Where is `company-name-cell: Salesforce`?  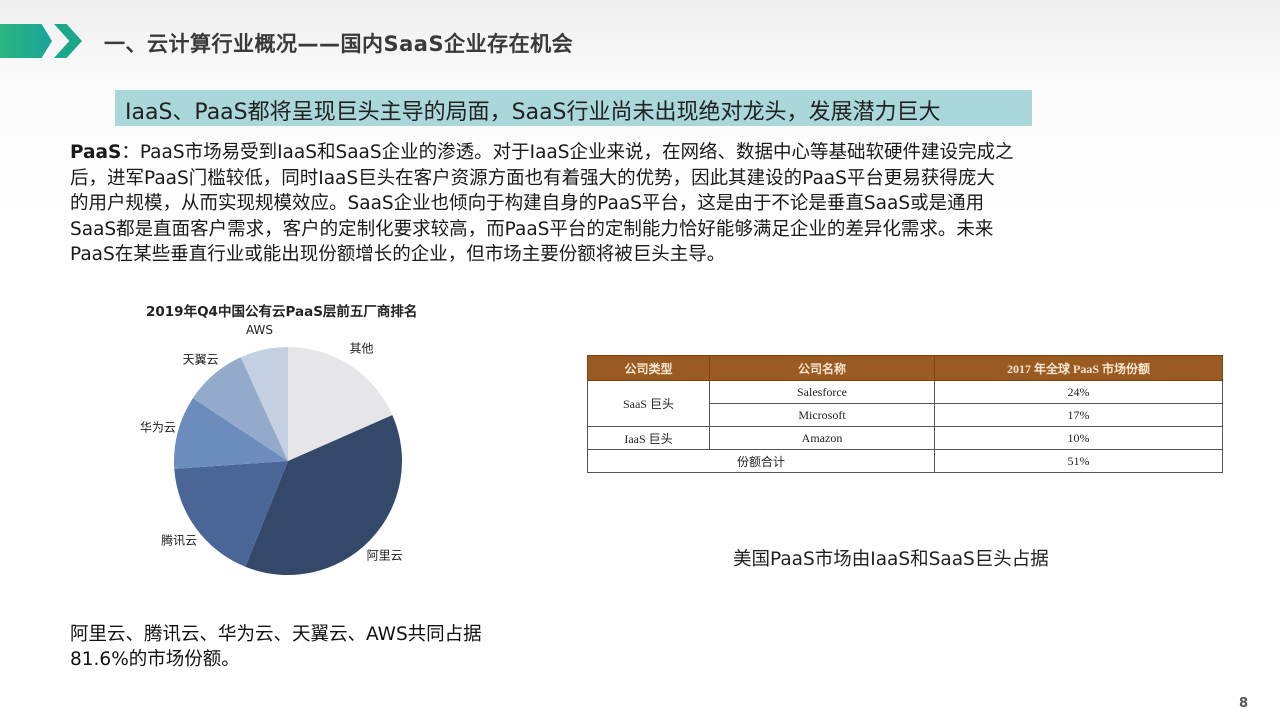 company-name-cell: Salesforce is located at coordinates (822, 392).